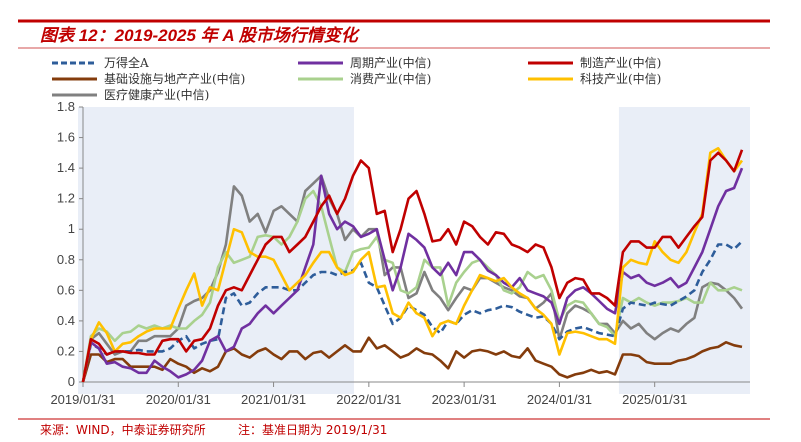  Describe the element at coordinates (71, 228) in the screenshot. I see `y-tick-label: 1` at that location.